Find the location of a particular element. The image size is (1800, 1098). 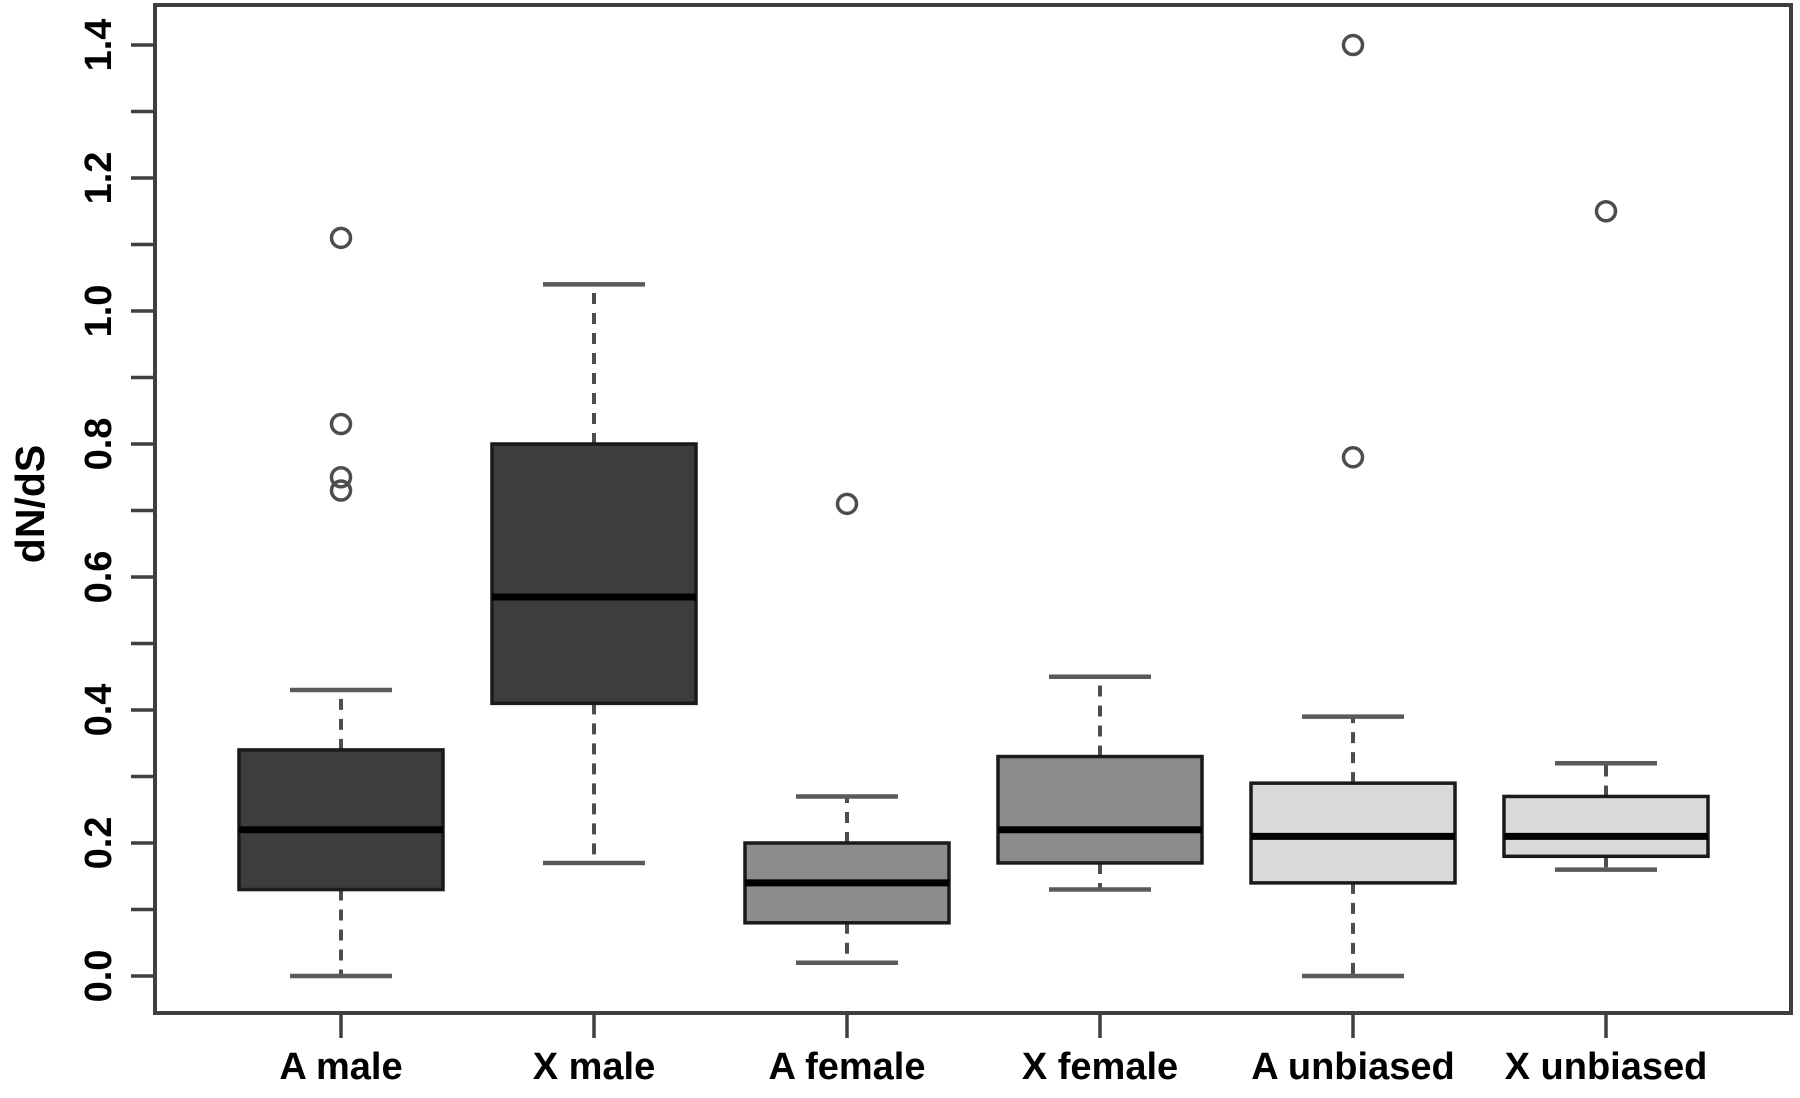

box-group-x-unbiased is located at coordinates (1606, 536).